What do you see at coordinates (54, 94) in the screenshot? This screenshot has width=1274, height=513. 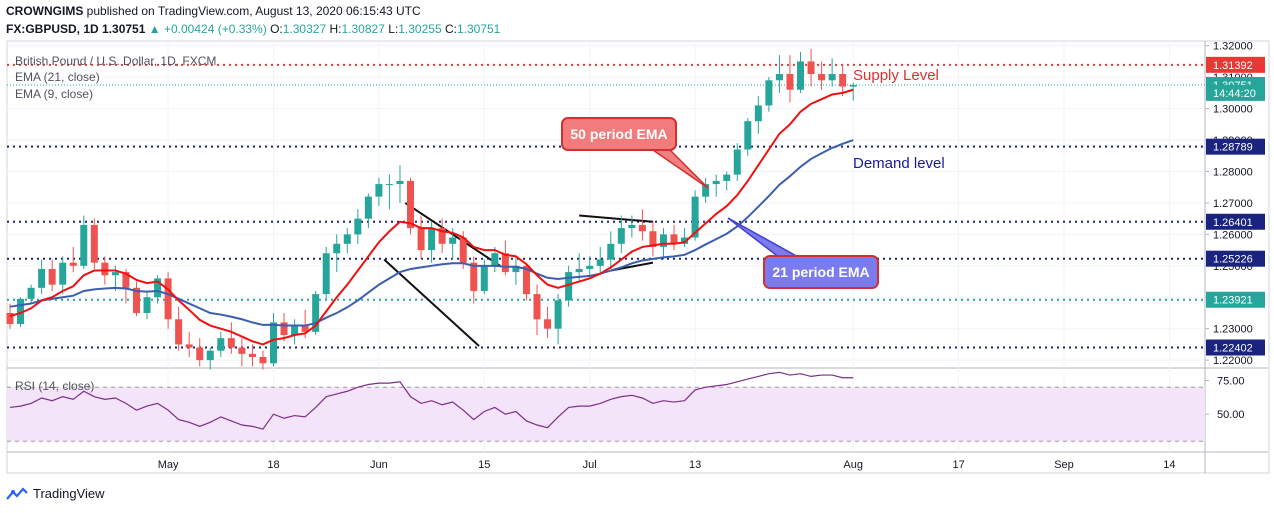 I see `ema9-legend: EMA (9, close)` at bounding box center [54, 94].